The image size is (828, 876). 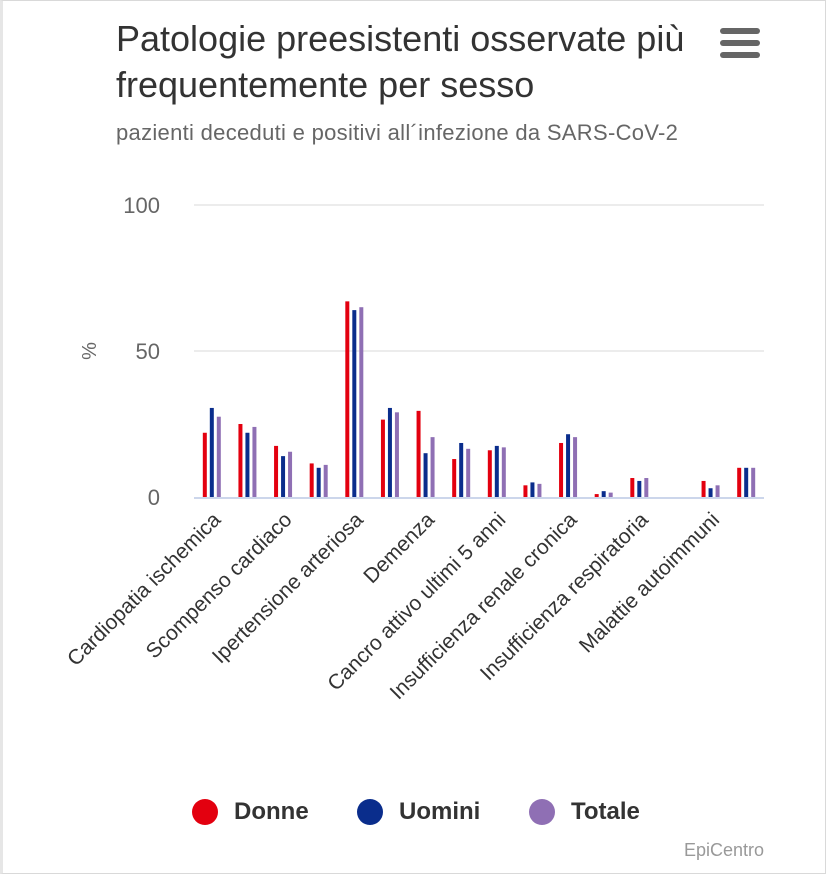 What do you see at coordinates (542, 812) in the screenshot?
I see `legend-marker-totale` at bounding box center [542, 812].